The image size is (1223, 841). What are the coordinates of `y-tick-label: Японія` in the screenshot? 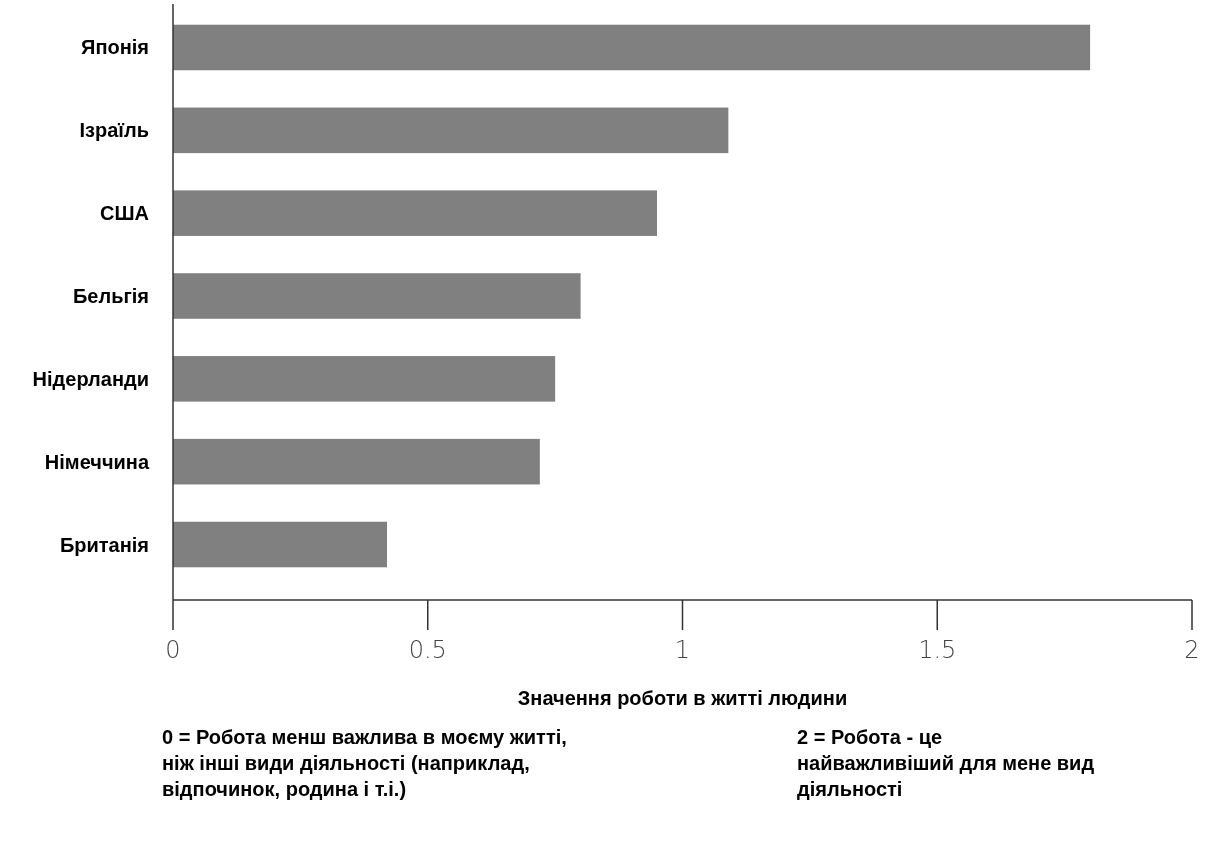 It's located at (115, 47).